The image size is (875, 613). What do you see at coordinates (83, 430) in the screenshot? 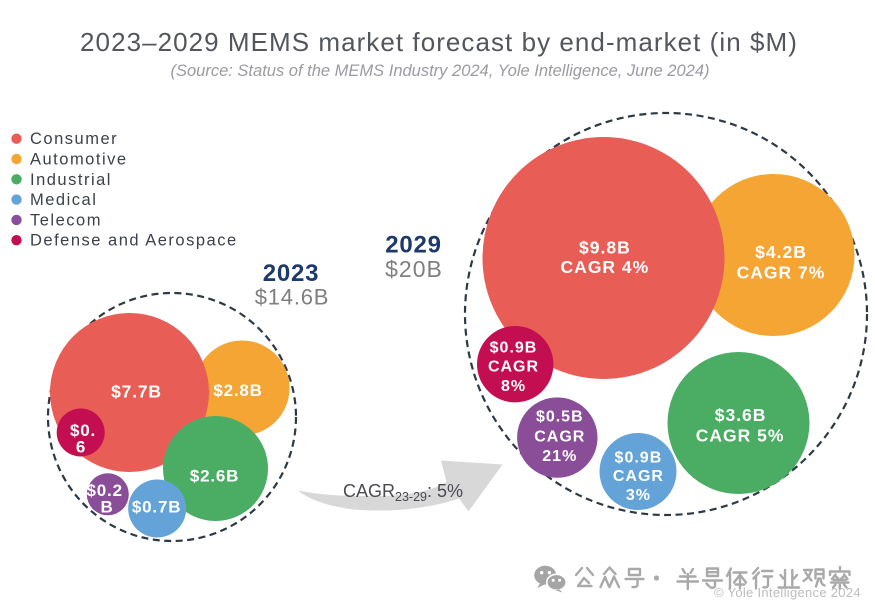
I see `svg-text: $0.` at bounding box center [83, 430].